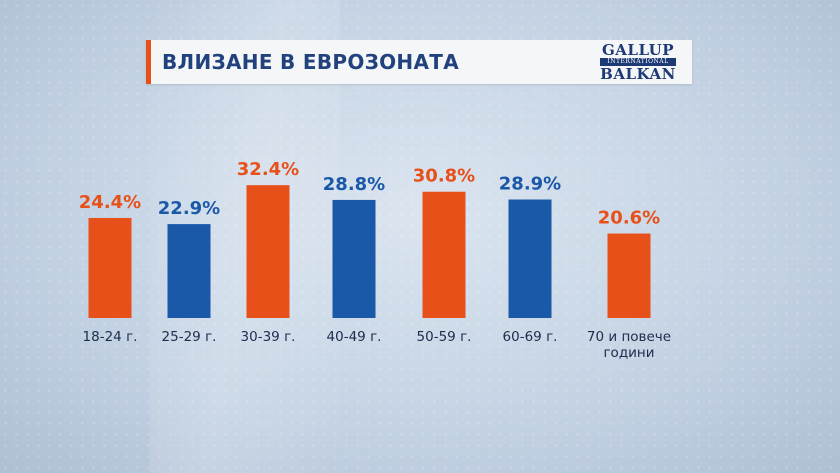  What do you see at coordinates (110, 202) in the screenshot?
I see `value-label-1: 24.4%` at bounding box center [110, 202].